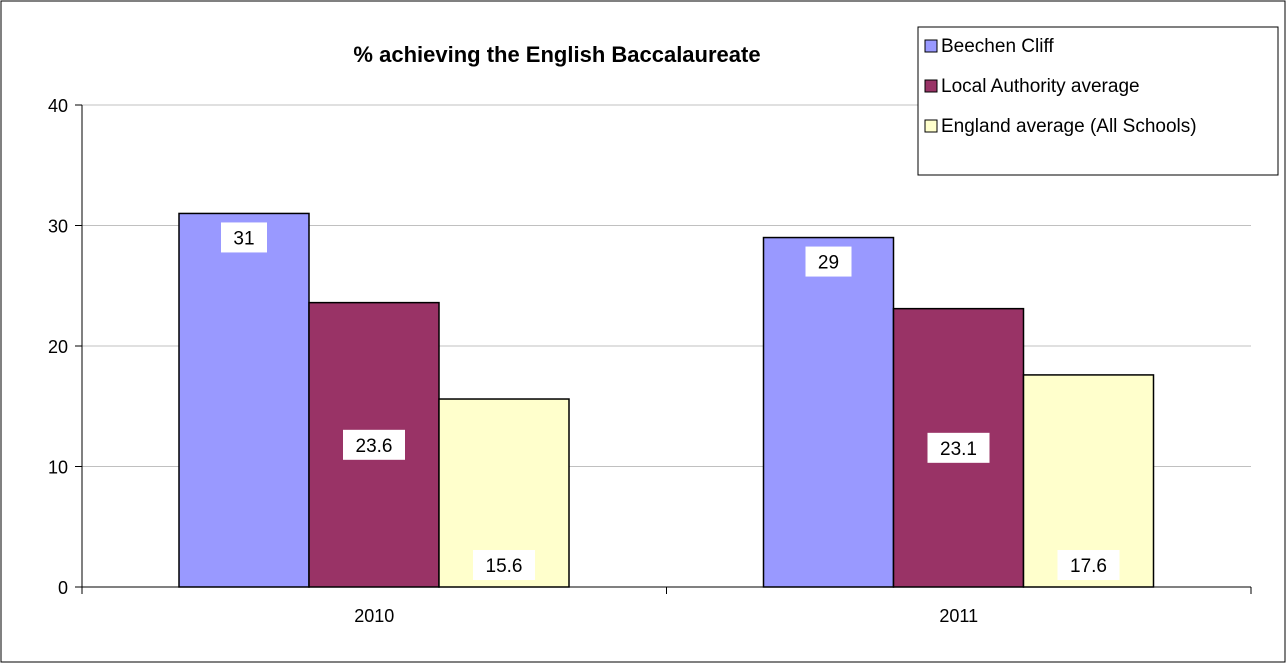 Image resolution: width=1287 pixels, height=669 pixels. I want to click on legend-box, so click(1098, 101).